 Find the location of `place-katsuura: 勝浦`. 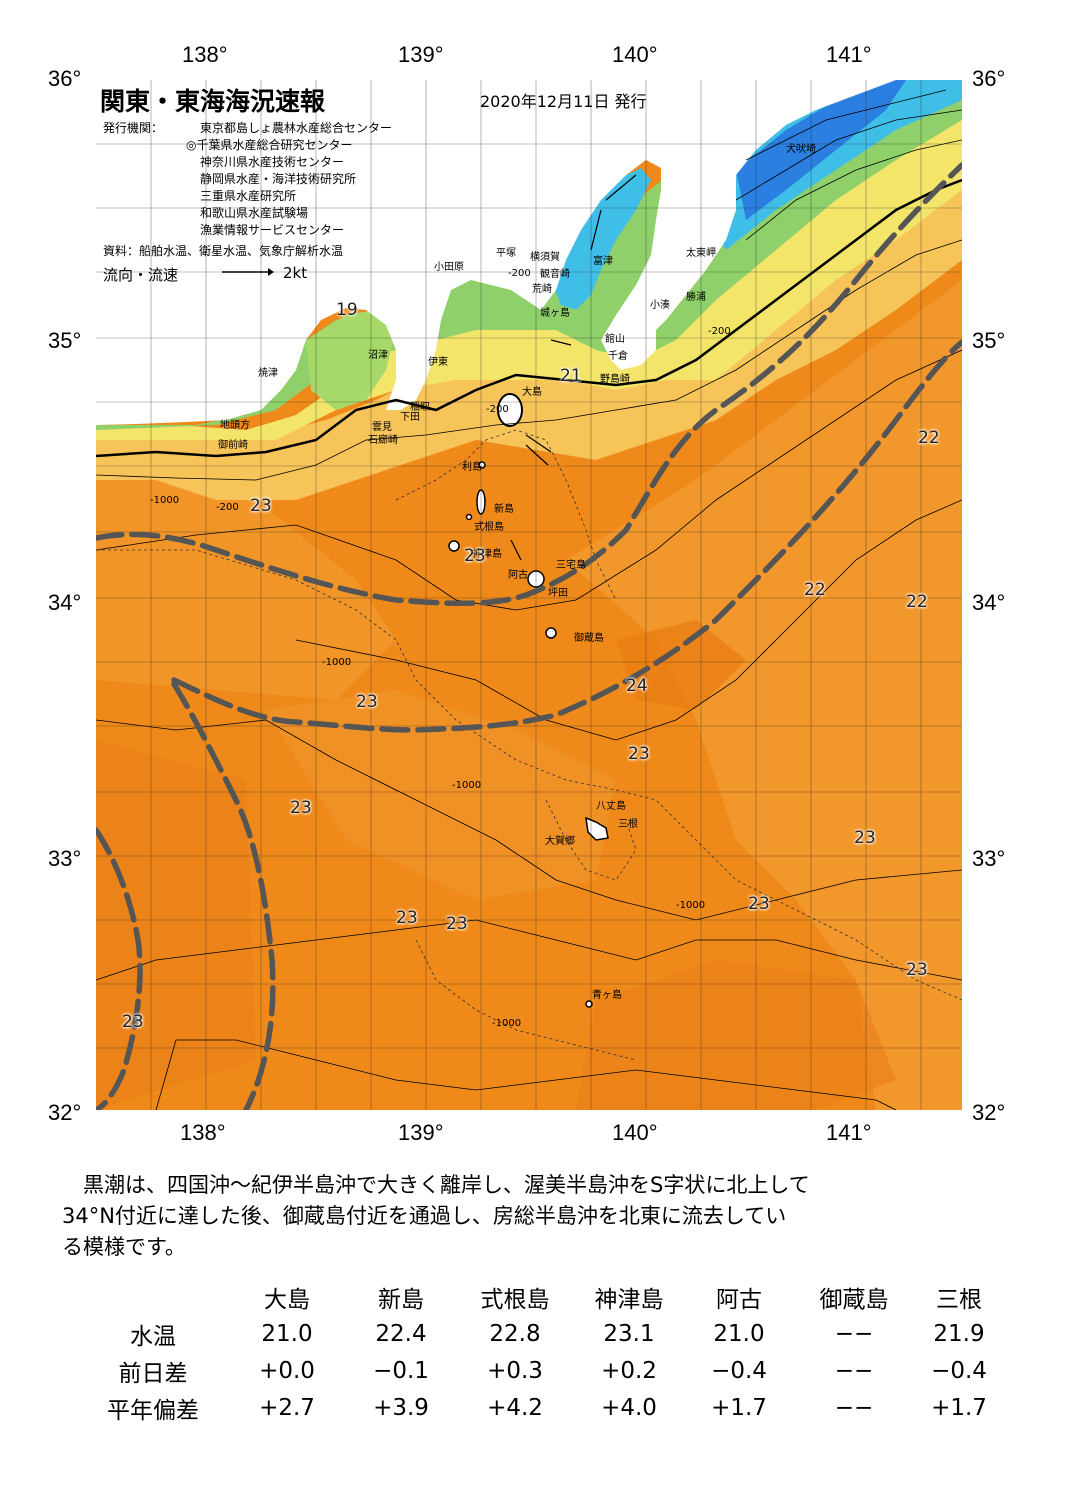

place-katsuura: 勝浦 is located at coordinates (696, 297).